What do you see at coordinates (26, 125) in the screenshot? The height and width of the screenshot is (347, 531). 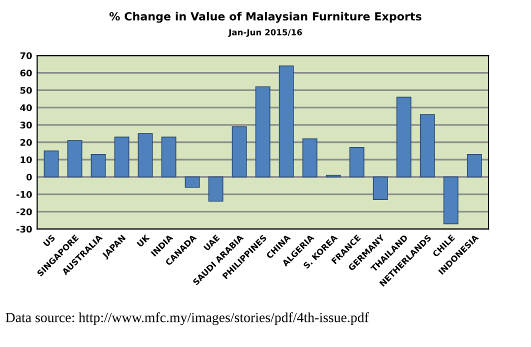 I see `y-tick-label: 30` at bounding box center [26, 125].